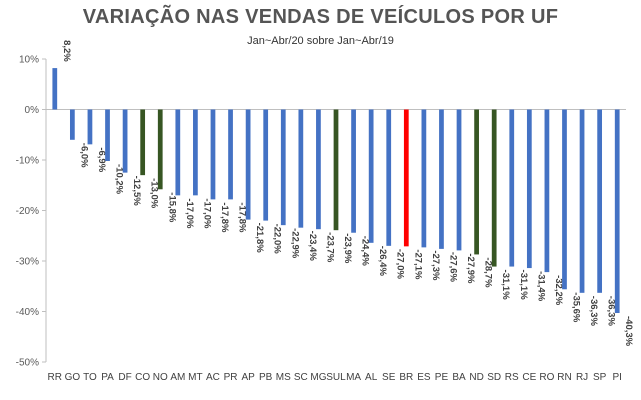 The height and width of the screenshot is (400, 641). I want to click on bar-to, so click(90, 127).